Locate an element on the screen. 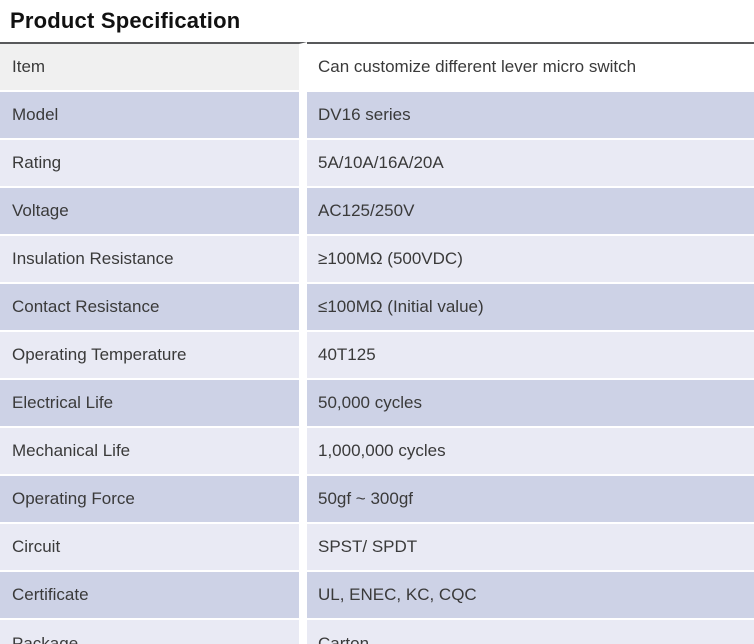 Image resolution: width=754 pixels, height=644 pixels. spec-label-cell: Package is located at coordinates (153, 632).